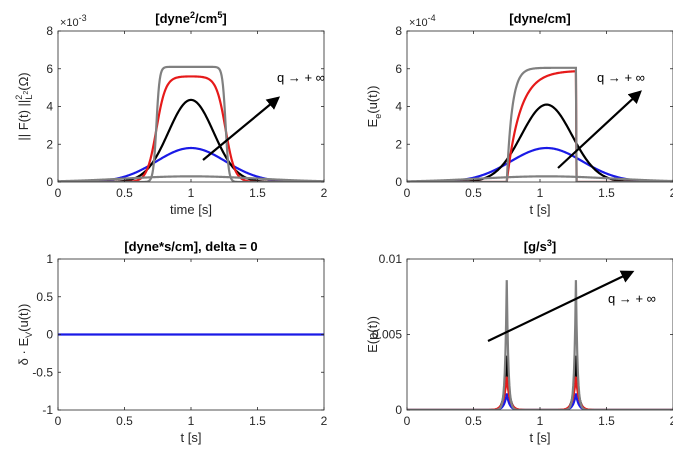  Describe the element at coordinates (47, 410) in the screenshot. I see `y-tick-label: -1` at that location.